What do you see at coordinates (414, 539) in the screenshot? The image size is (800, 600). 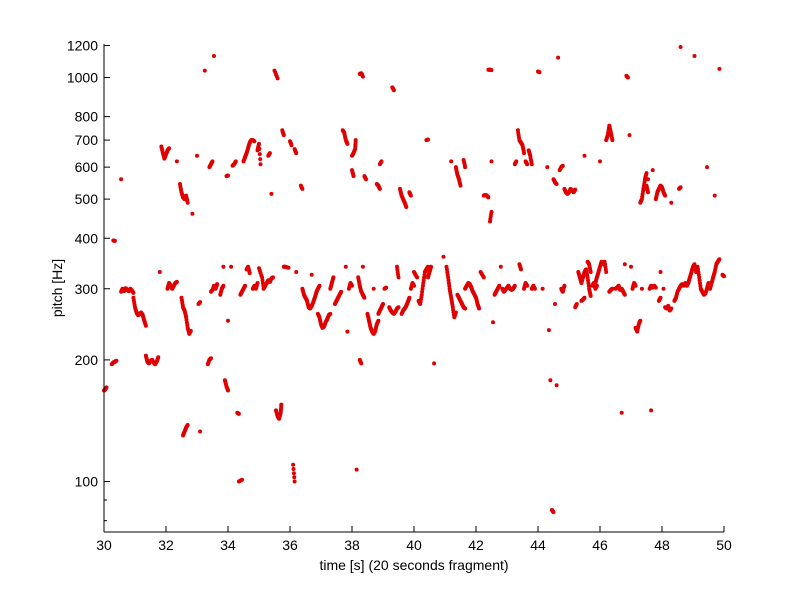 I see `x-axis: 30 32 34 36 38 40 42 44 46 48 50` at bounding box center [414, 539].